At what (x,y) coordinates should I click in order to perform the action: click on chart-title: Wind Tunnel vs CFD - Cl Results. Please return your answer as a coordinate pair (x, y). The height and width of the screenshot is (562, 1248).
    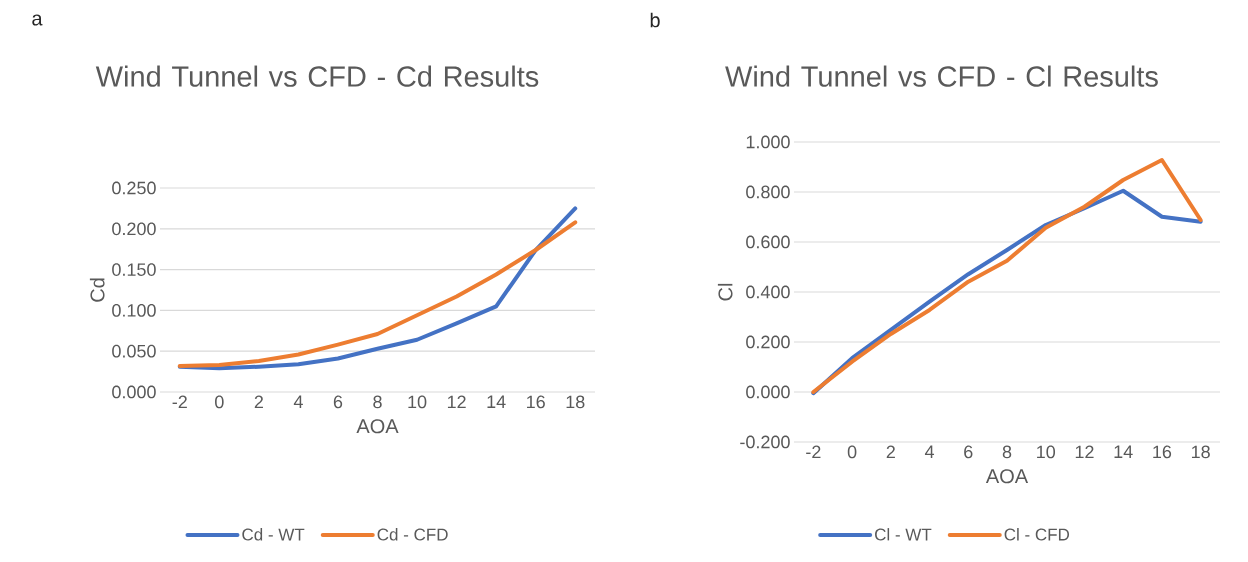
    Looking at the image, I should click on (941, 76).